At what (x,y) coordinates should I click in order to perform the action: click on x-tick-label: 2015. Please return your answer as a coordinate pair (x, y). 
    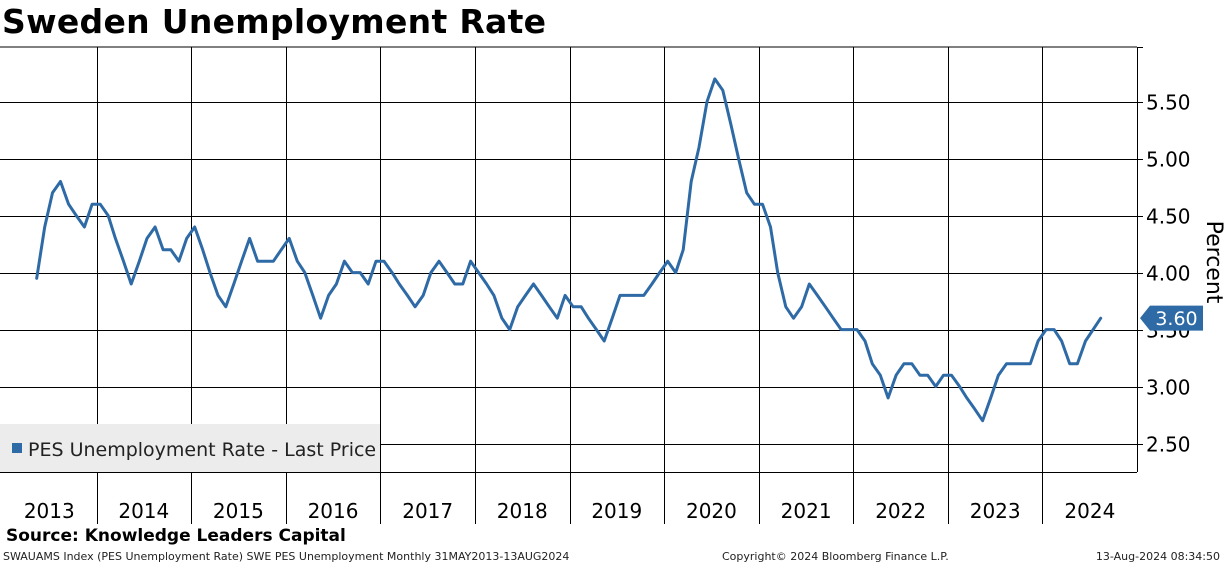
    Looking at the image, I should click on (238, 511).